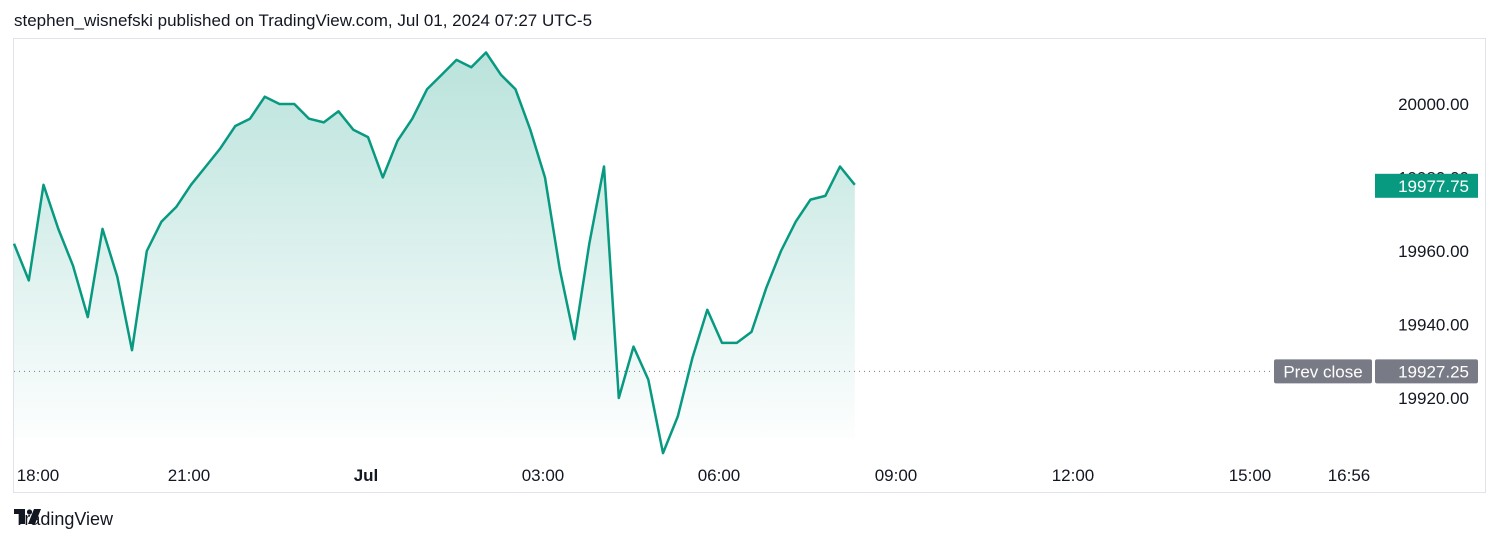  I want to click on x-tick-label: 12:00, so click(1073, 475).